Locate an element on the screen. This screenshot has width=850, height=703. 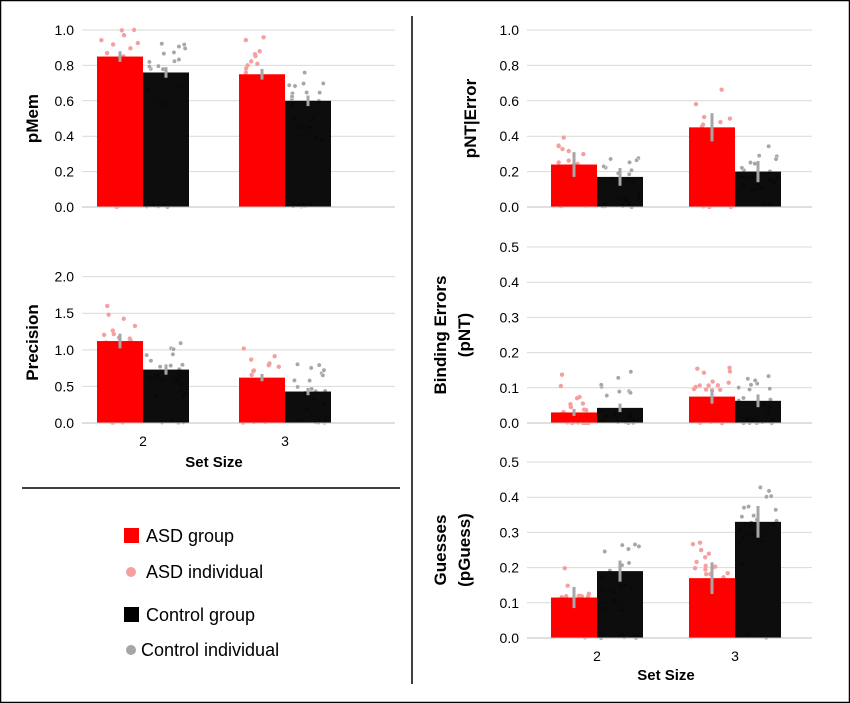
legend-asd-group-swatch is located at coordinates (131, 535).